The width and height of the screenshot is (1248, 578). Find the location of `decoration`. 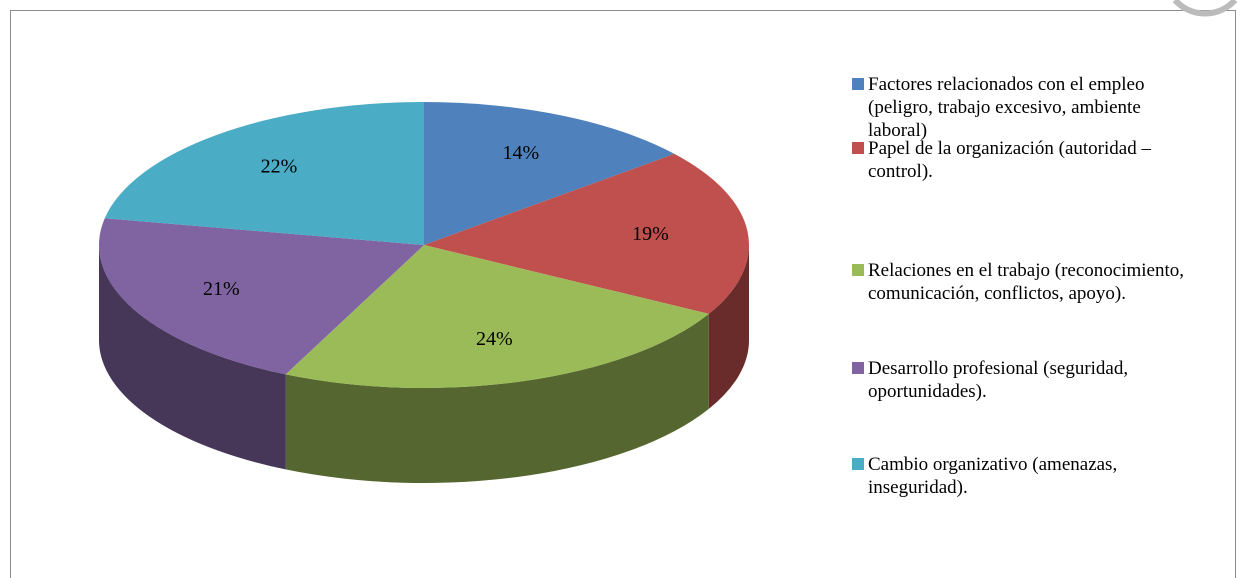

decoration is located at coordinates (1205, 8).